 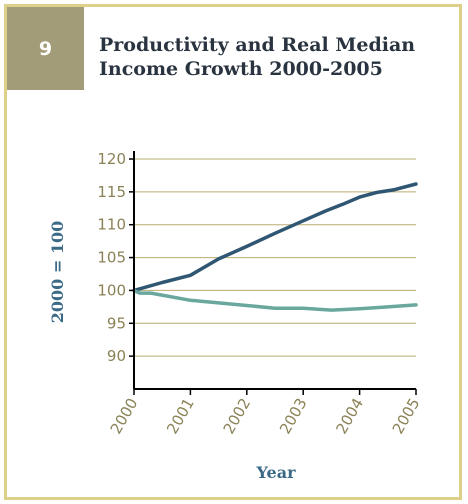 I want to click on x-tick-label: 2004, so click(x=349, y=416).